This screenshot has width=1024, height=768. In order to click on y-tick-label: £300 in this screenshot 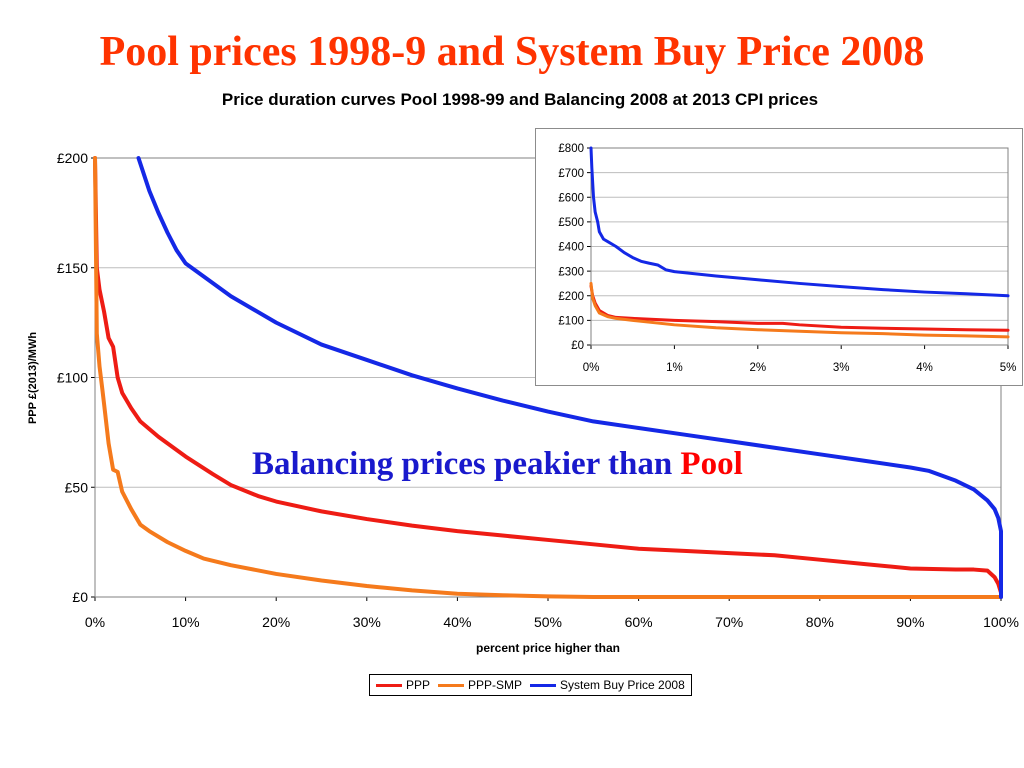, I will do `click(571, 272)`.